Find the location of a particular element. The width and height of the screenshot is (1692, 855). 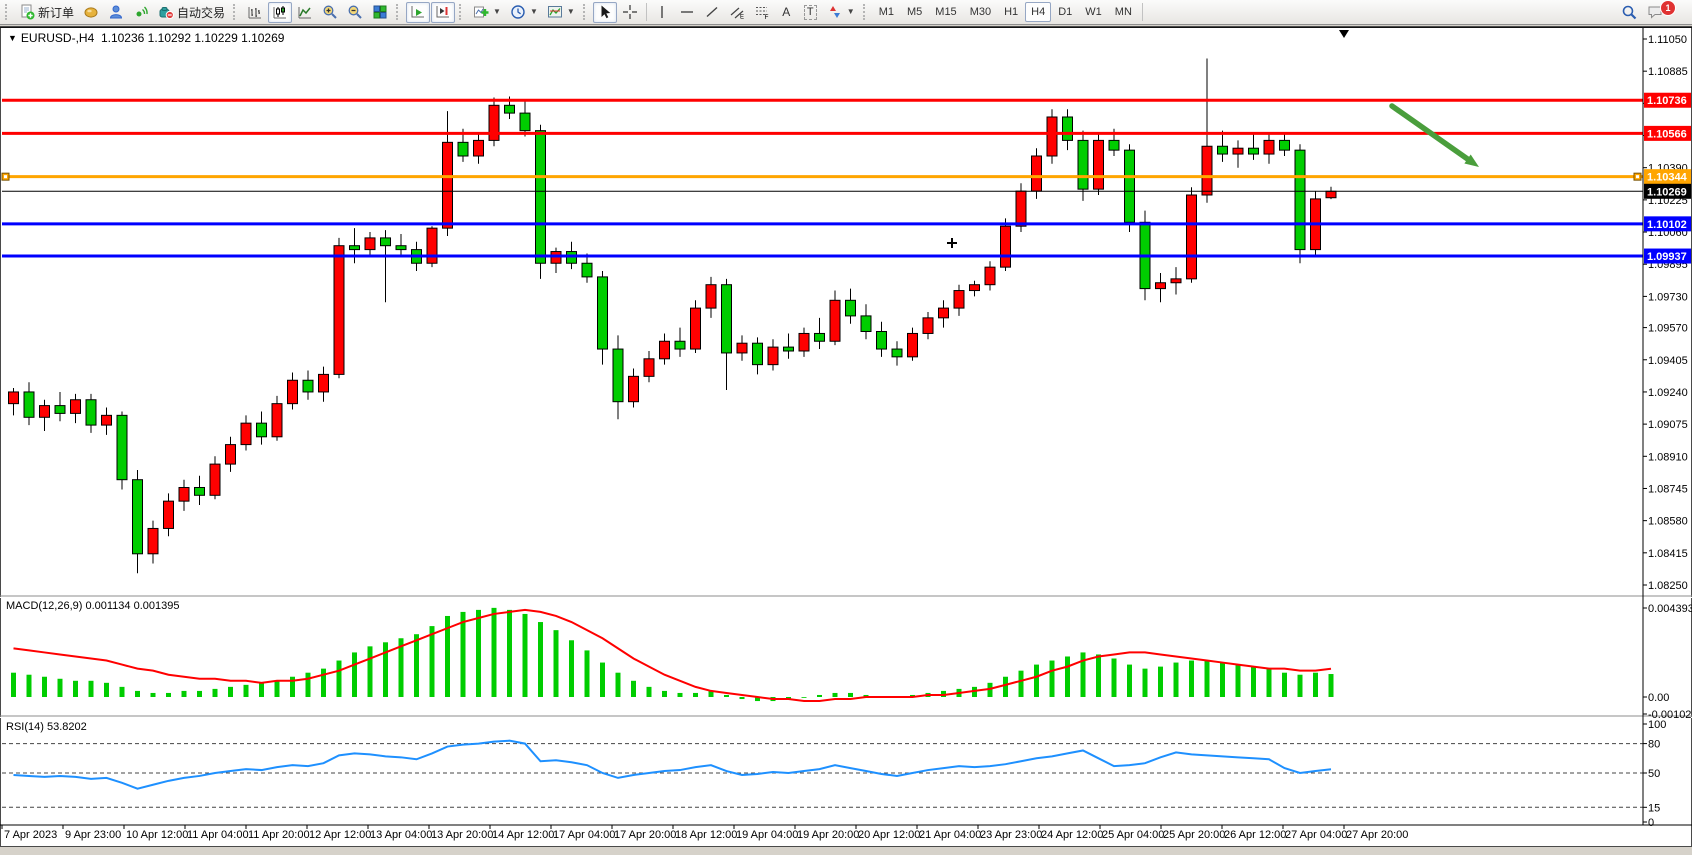

cross-marker-annotation is located at coordinates (952, 243).